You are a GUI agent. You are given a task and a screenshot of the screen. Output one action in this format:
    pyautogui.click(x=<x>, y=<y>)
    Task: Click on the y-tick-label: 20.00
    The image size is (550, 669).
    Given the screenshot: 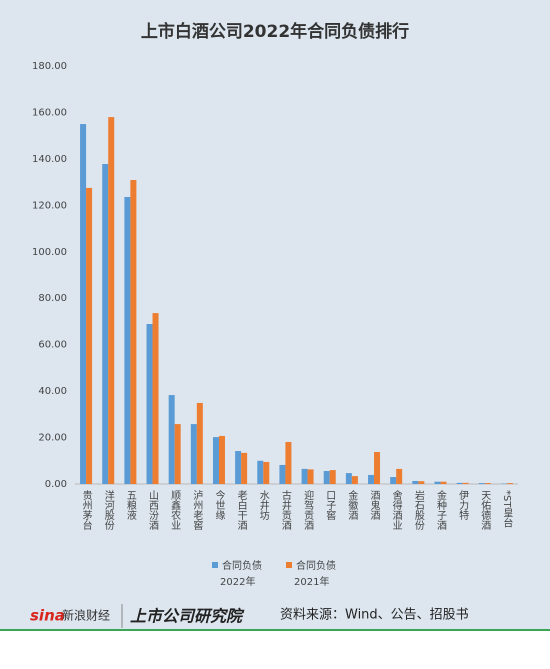 What is the action you would take?
    pyautogui.click(x=52, y=438)
    